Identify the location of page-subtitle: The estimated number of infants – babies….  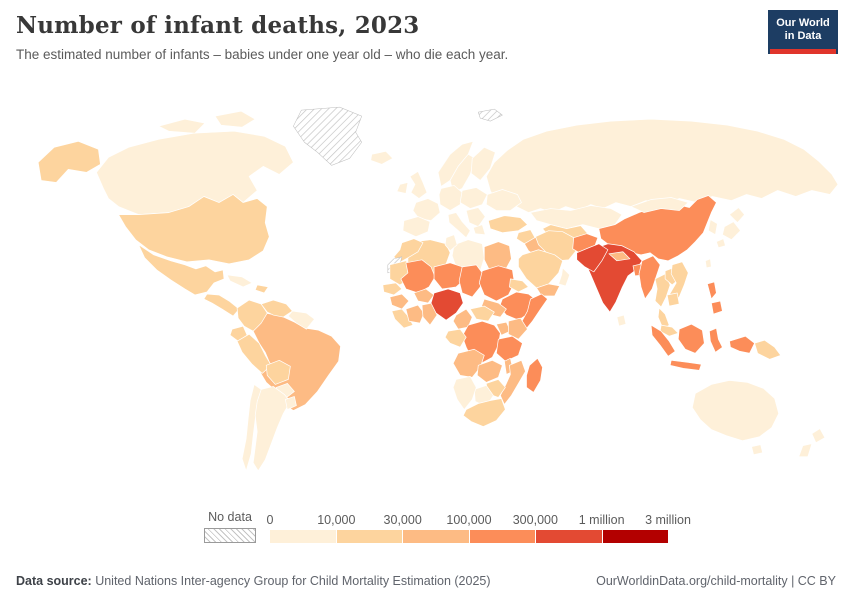
(262, 54).